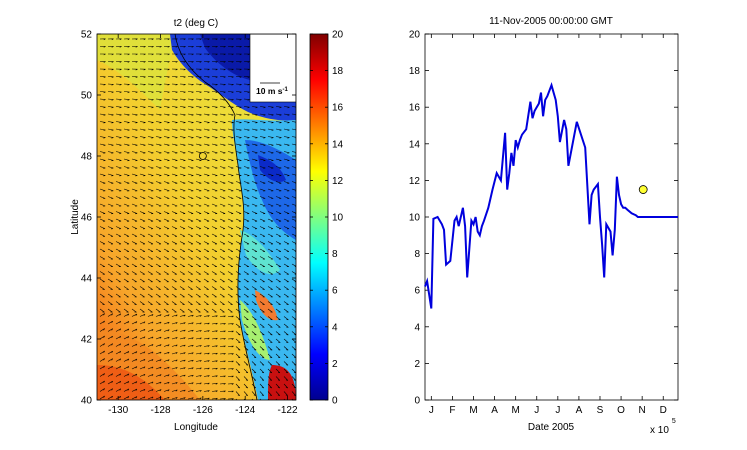 The width and height of the screenshot is (747, 450). What do you see at coordinates (536, 410) in the screenshot?
I see `line-x-tick-label: J` at bounding box center [536, 410].